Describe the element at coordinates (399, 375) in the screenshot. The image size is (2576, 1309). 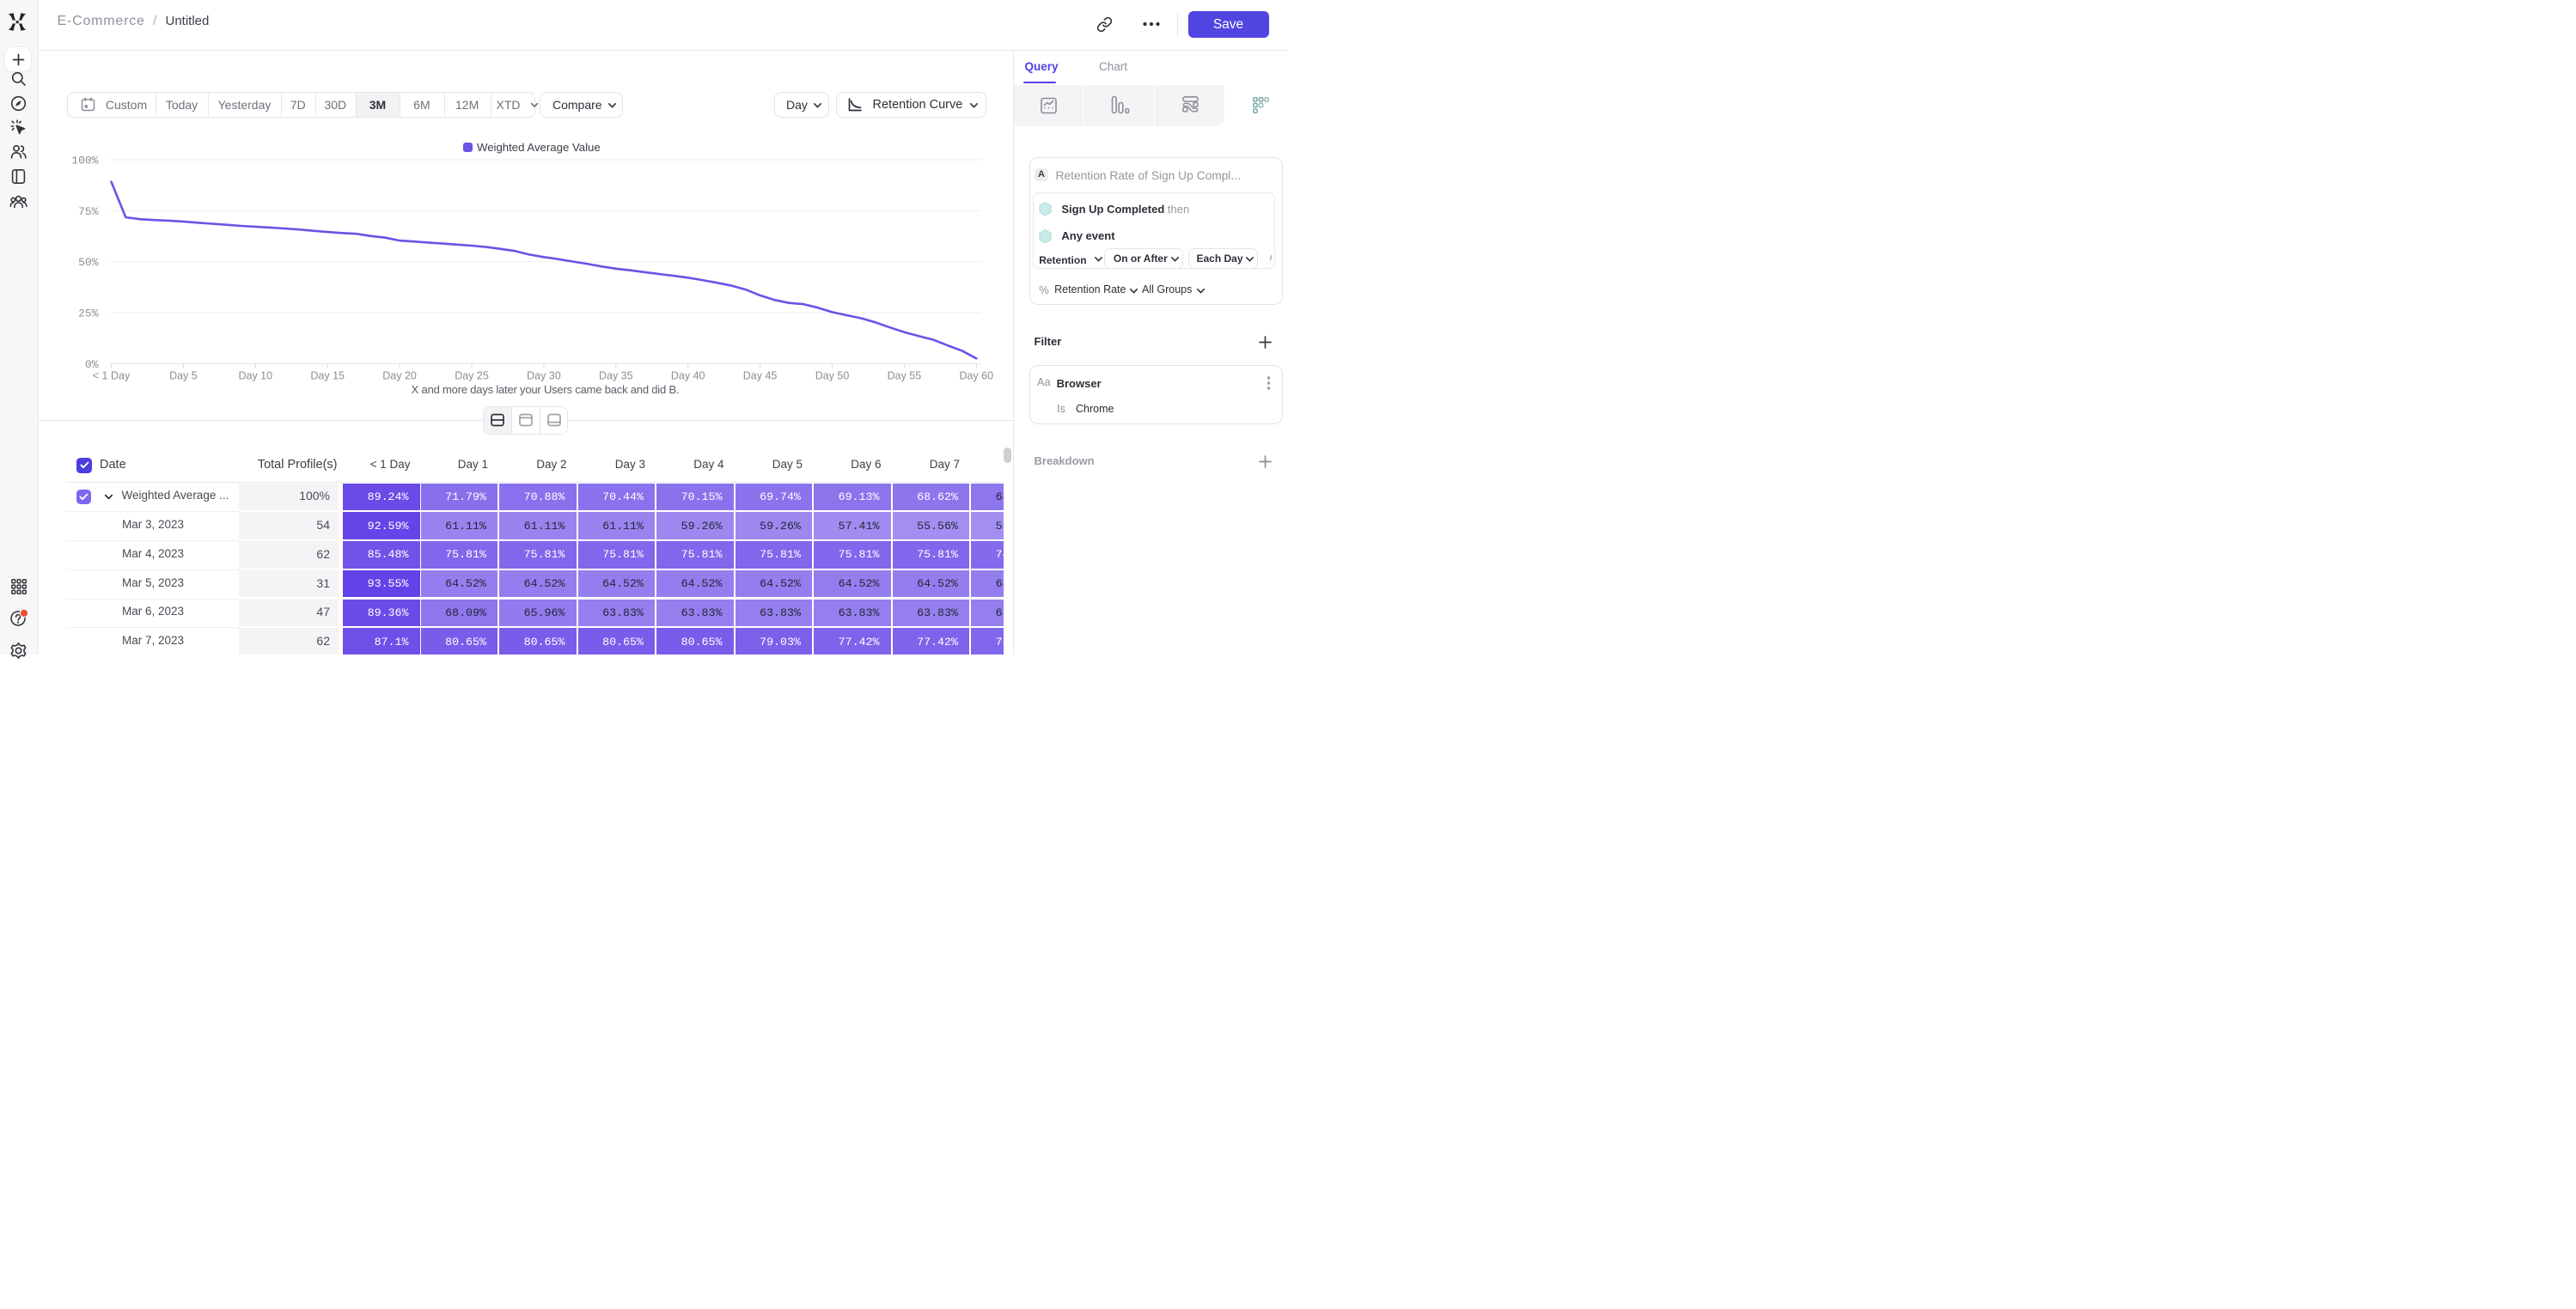
I see `svg-text: Day 20` at that location.